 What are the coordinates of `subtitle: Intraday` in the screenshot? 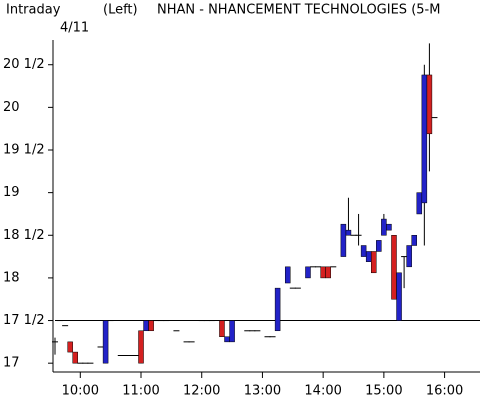 It's located at (33, 10).